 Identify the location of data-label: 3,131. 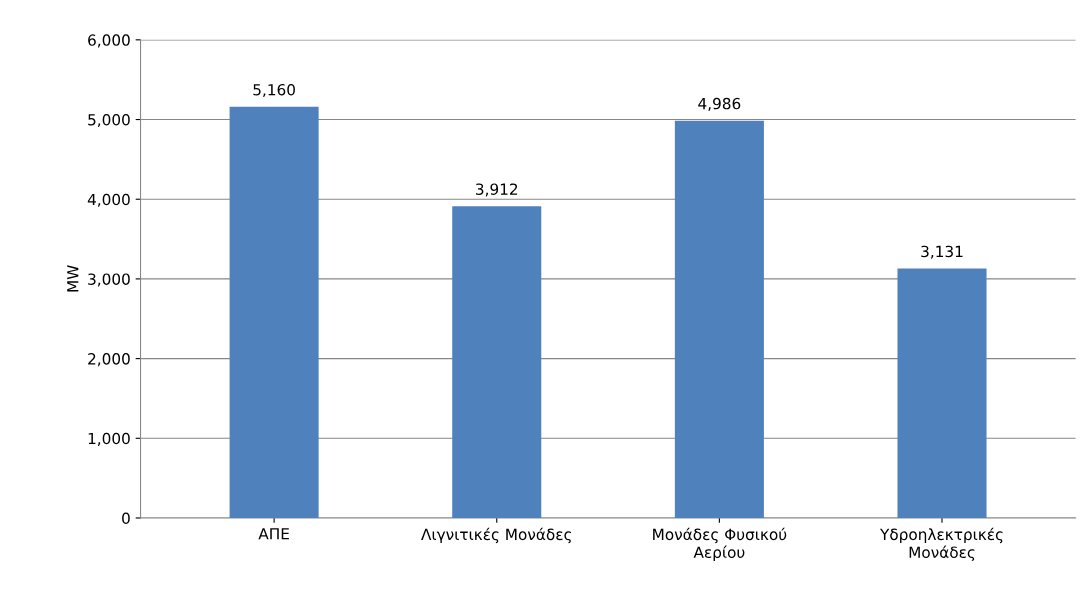
(942, 252).